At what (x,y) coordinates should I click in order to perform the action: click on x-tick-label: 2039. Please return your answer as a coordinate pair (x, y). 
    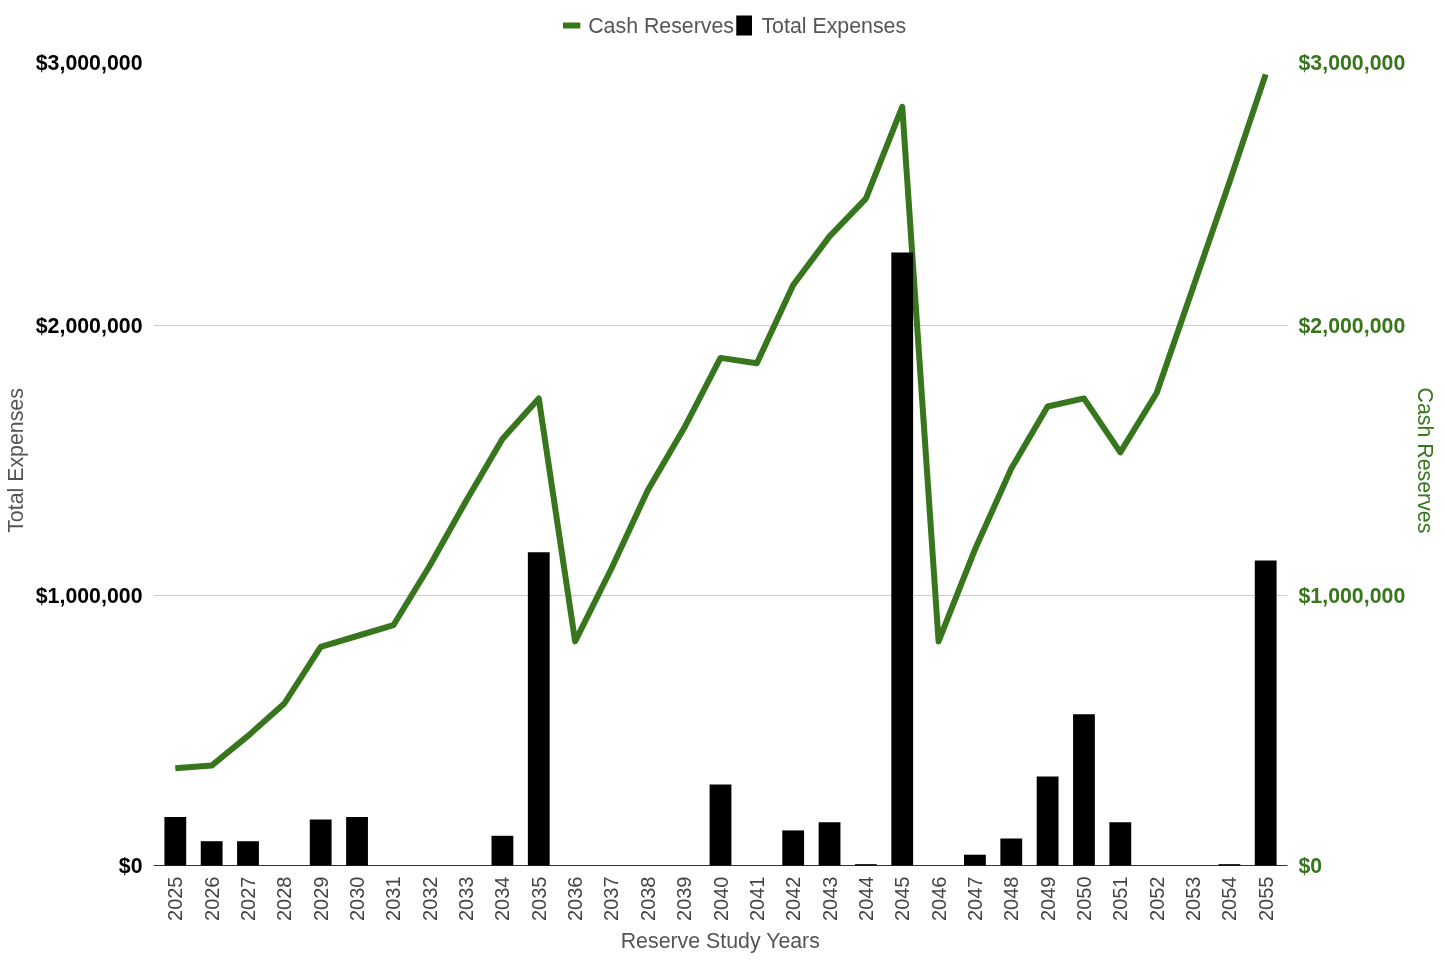
    Looking at the image, I should click on (684, 898).